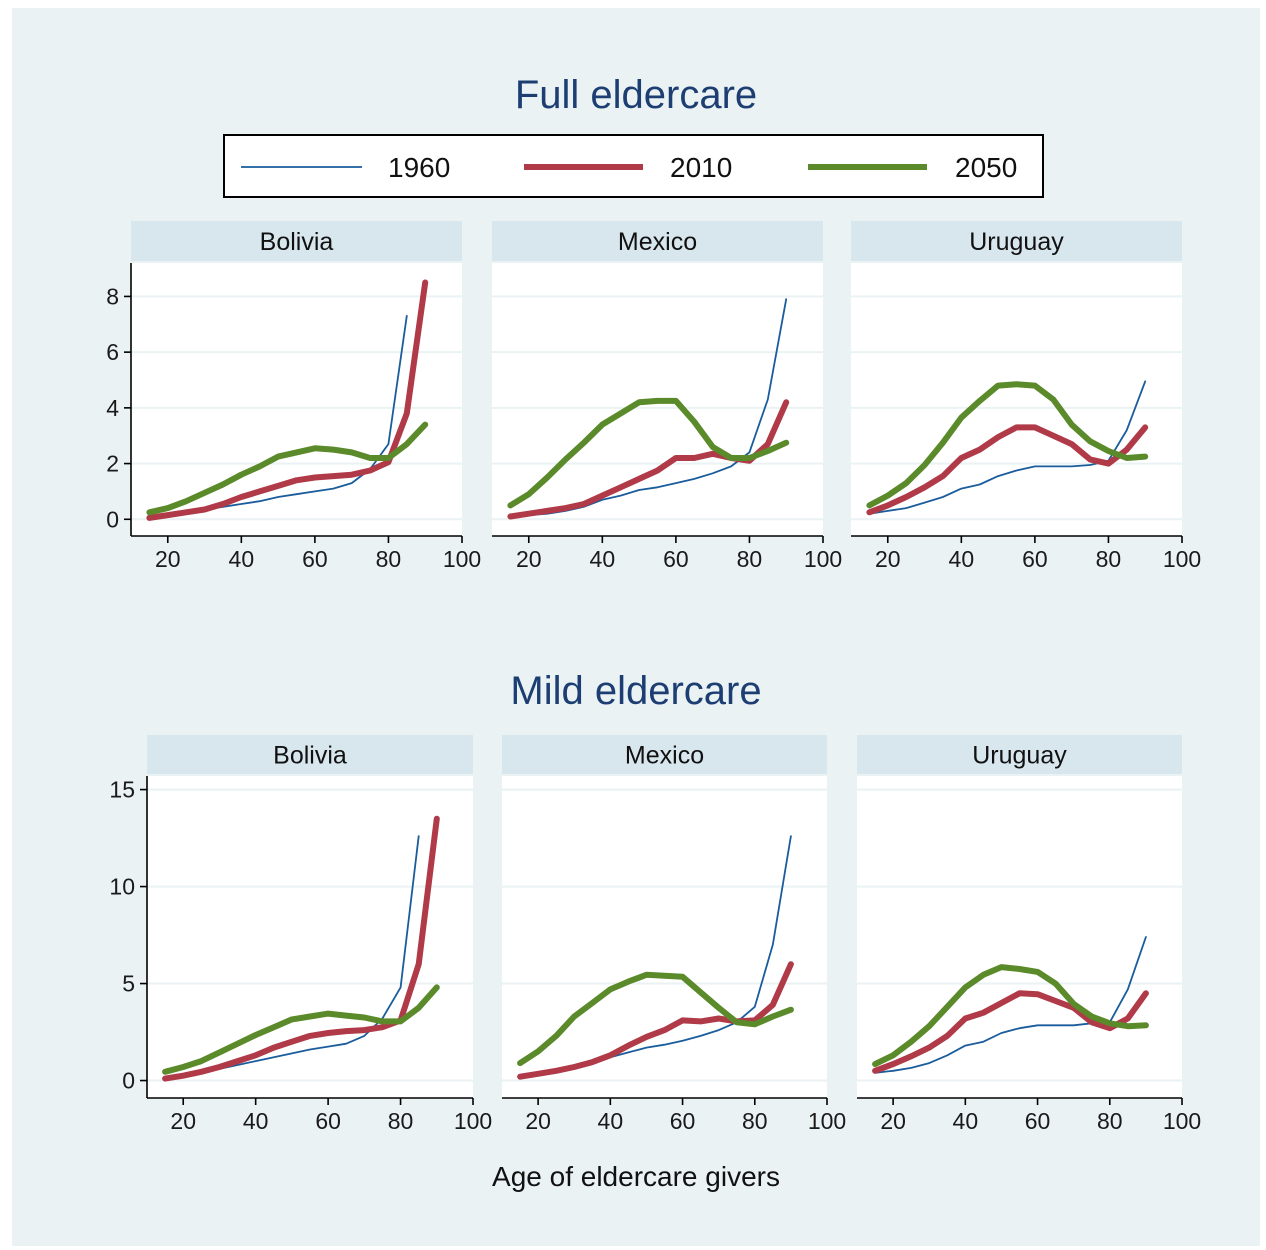  I want to click on legend-label-2050: 2050, so click(986, 167).